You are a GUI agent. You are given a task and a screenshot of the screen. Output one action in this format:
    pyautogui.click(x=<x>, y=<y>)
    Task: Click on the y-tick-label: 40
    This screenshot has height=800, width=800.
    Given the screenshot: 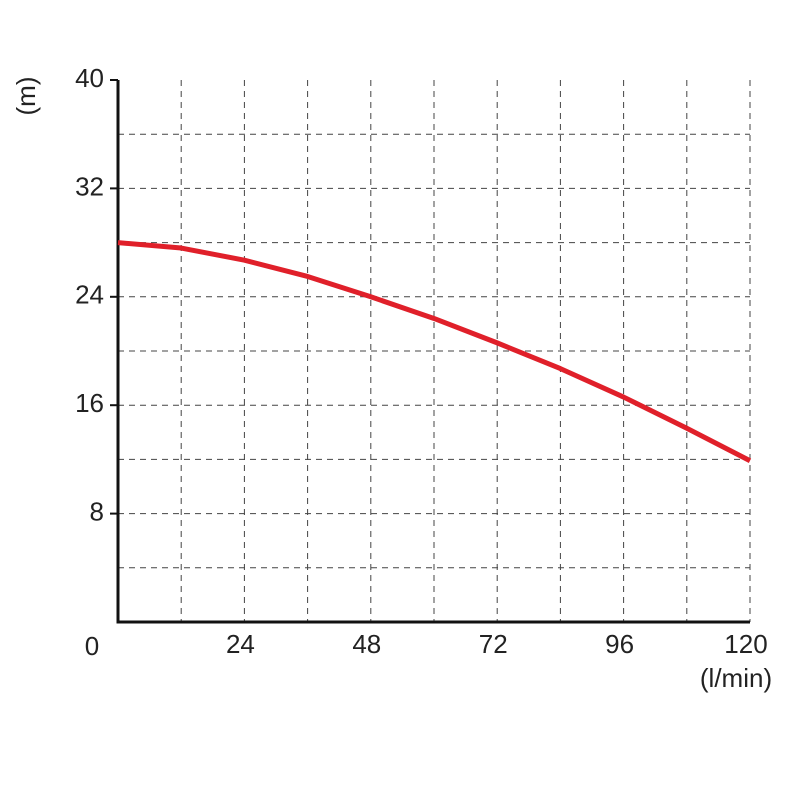 What is the action you would take?
    pyautogui.click(x=89, y=78)
    